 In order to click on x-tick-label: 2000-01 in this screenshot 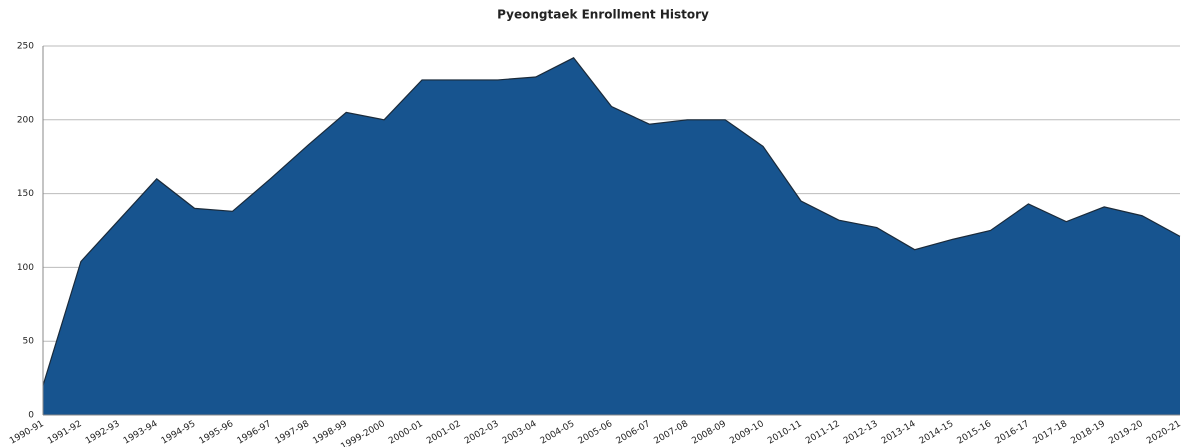, I will do `click(406, 432)`.